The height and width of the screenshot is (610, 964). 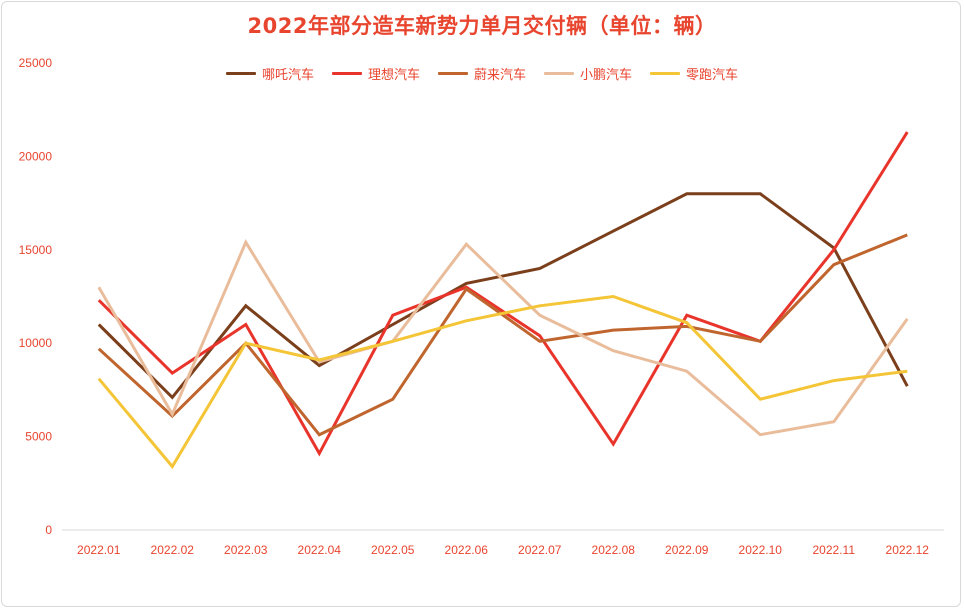 What do you see at coordinates (99, 550) in the screenshot?
I see `x-tick-label: 2022.01` at bounding box center [99, 550].